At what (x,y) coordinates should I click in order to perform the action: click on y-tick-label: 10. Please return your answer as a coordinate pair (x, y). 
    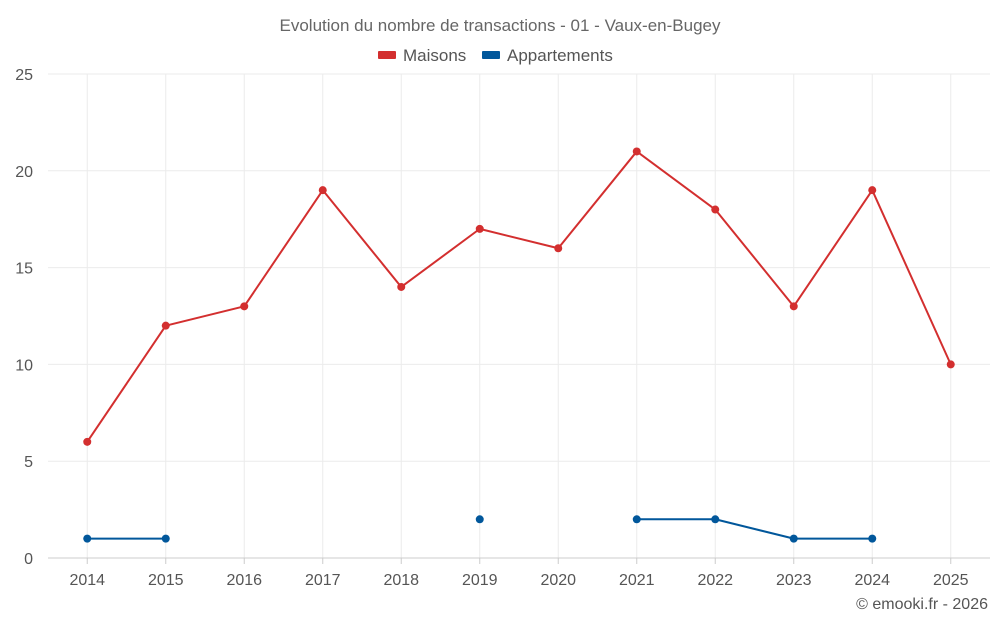
    Looking at the image, I should click on (24, 365).